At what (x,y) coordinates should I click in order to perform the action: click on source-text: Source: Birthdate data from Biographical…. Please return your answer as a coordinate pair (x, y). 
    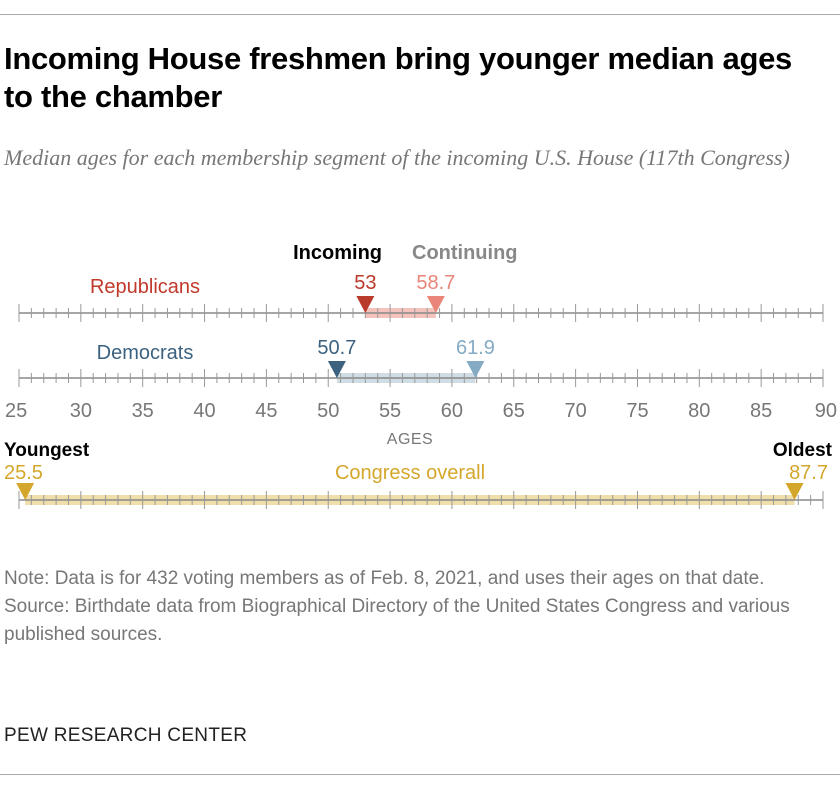
    Looking at the image, I should click on (397, 620).